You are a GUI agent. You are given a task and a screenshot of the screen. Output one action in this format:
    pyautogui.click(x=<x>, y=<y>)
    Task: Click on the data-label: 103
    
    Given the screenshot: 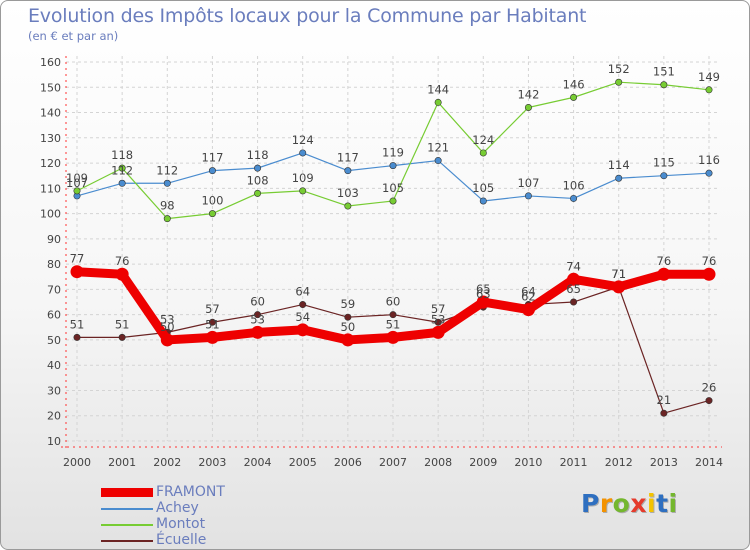 What is the action you would take?
    pyautogui.click(x=348, y=193)
    